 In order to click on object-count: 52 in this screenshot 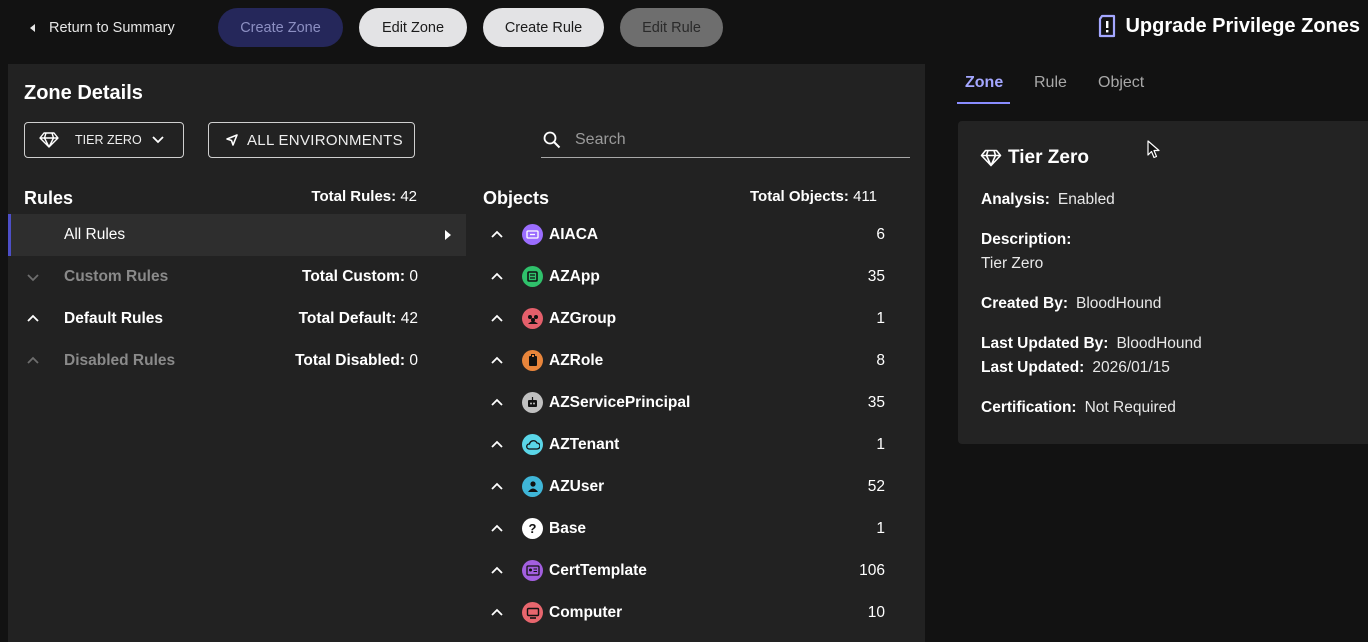, I will do `click(876, 486)`.